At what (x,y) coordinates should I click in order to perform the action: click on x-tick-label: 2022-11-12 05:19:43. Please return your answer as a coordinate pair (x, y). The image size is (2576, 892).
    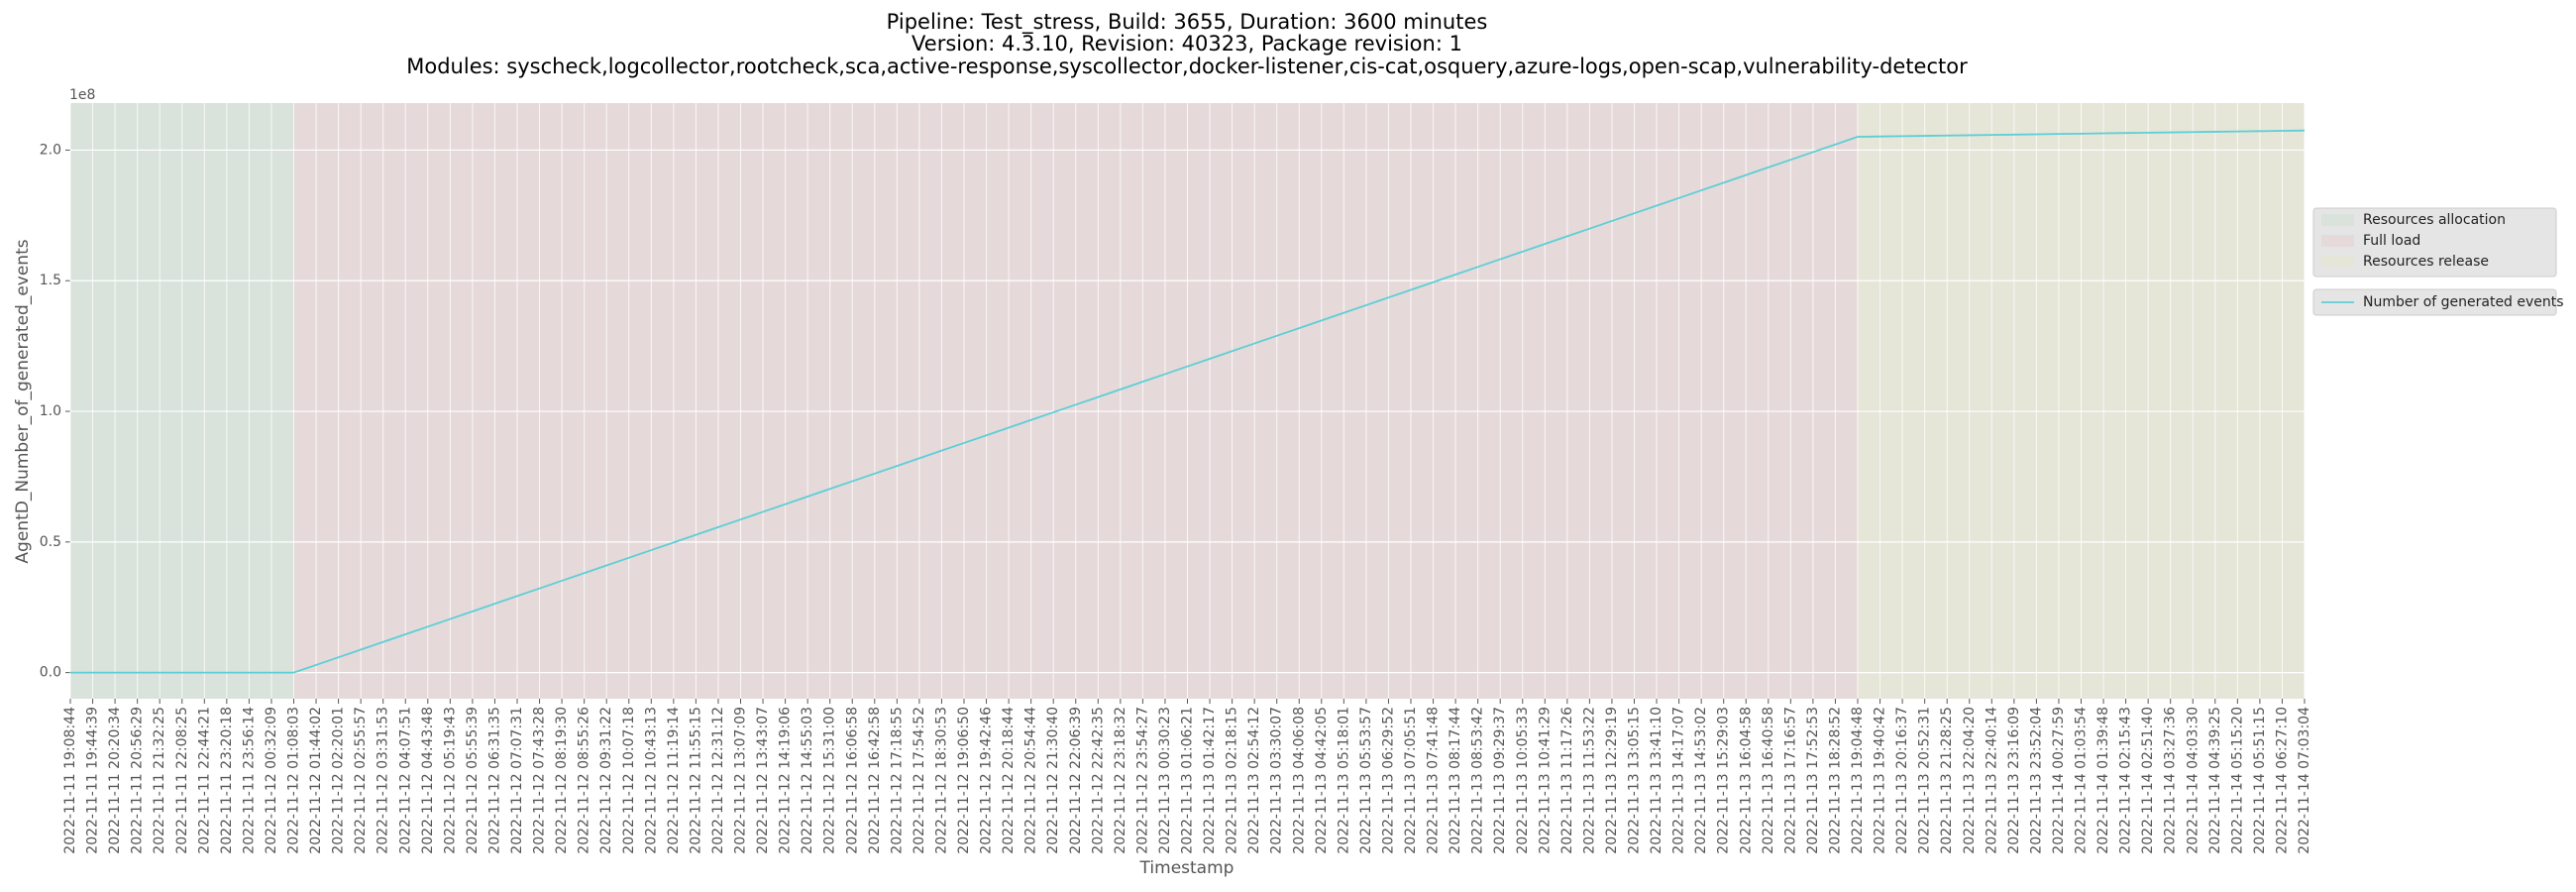
    Looking at the image, I should click on (450, 780).